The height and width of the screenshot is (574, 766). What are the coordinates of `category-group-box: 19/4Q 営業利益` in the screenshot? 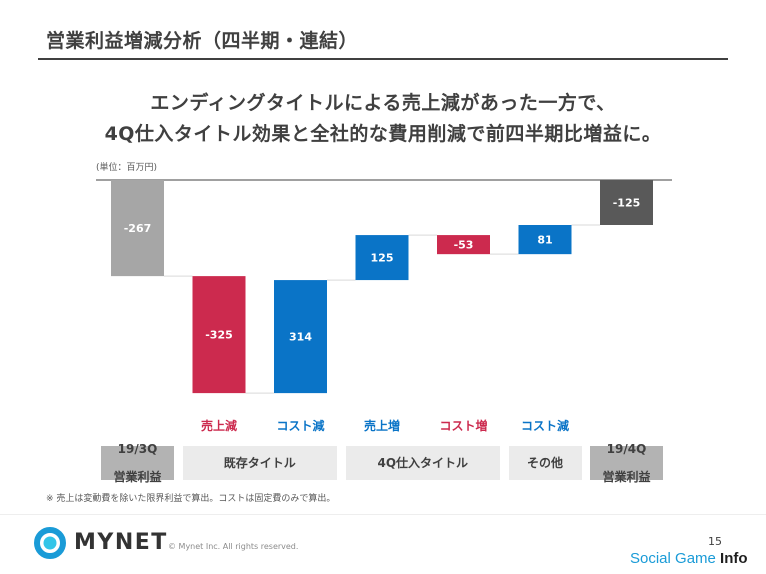 It's located at (626, 463).